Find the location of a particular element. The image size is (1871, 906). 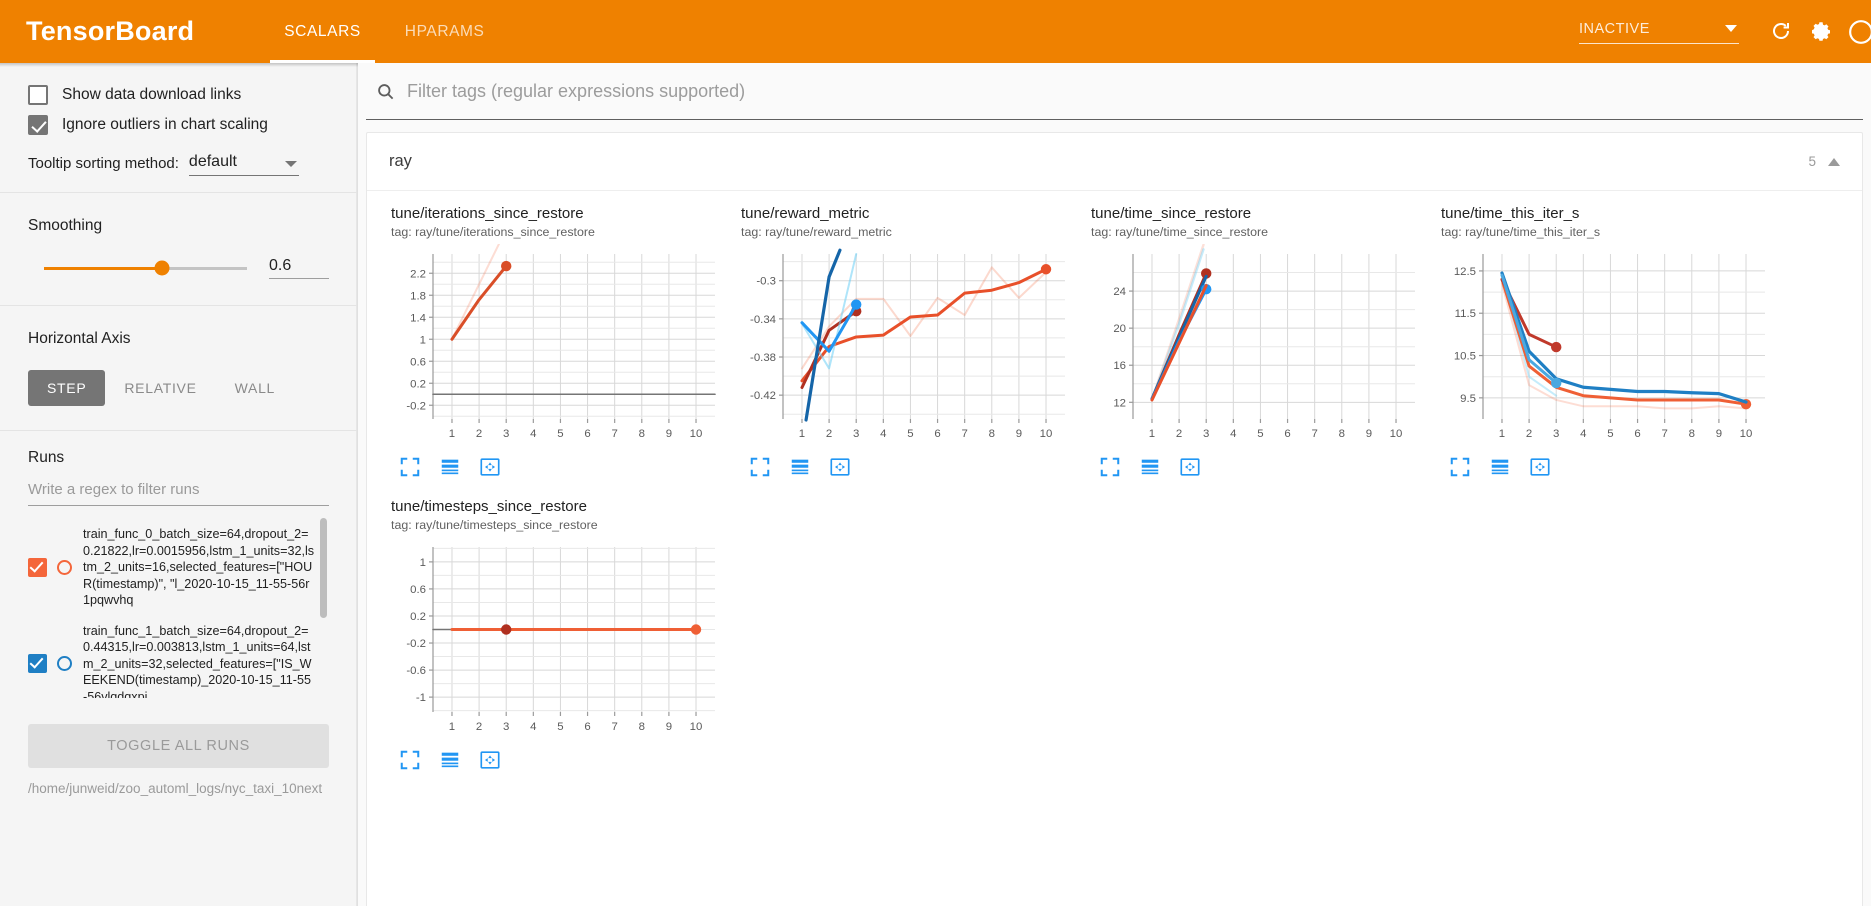

runs-scrollbar is located at coordinates (323, 568).